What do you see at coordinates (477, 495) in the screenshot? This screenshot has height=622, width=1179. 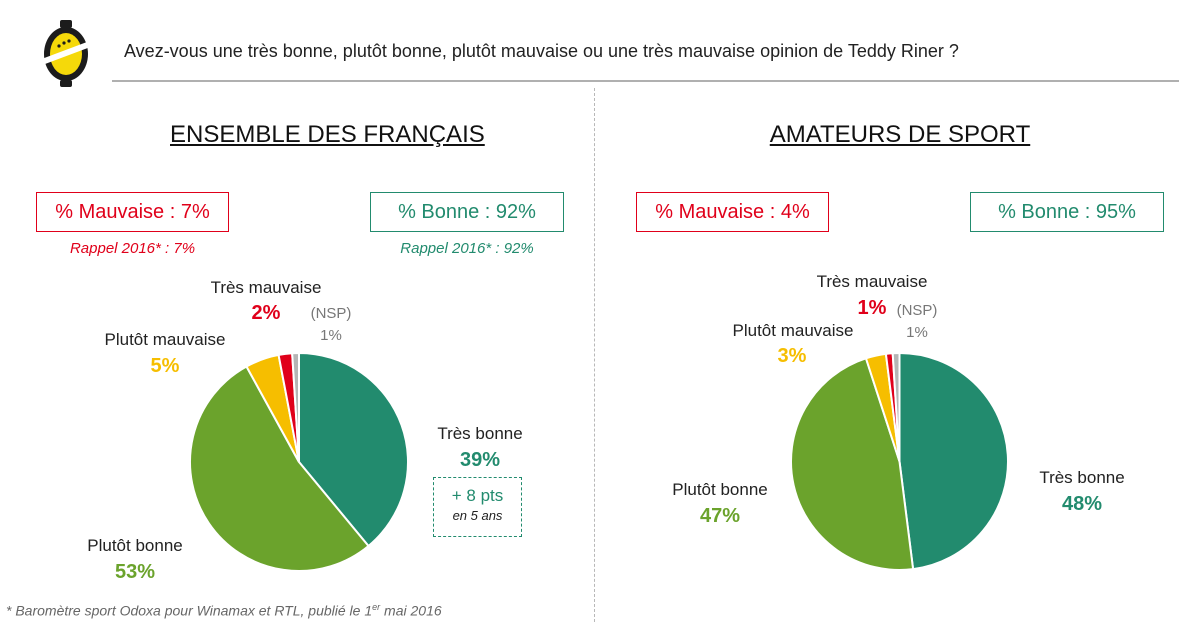 I see `evolution-value: + 8 pts` at bounding box center [477, 495].